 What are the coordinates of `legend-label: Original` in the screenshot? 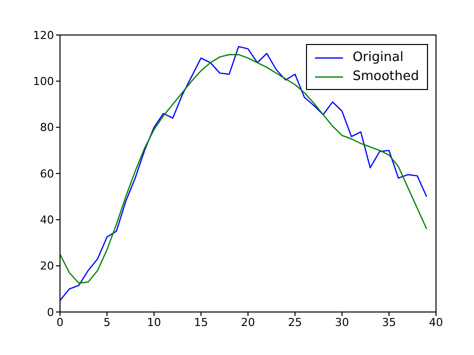 It's located at (378, 58).